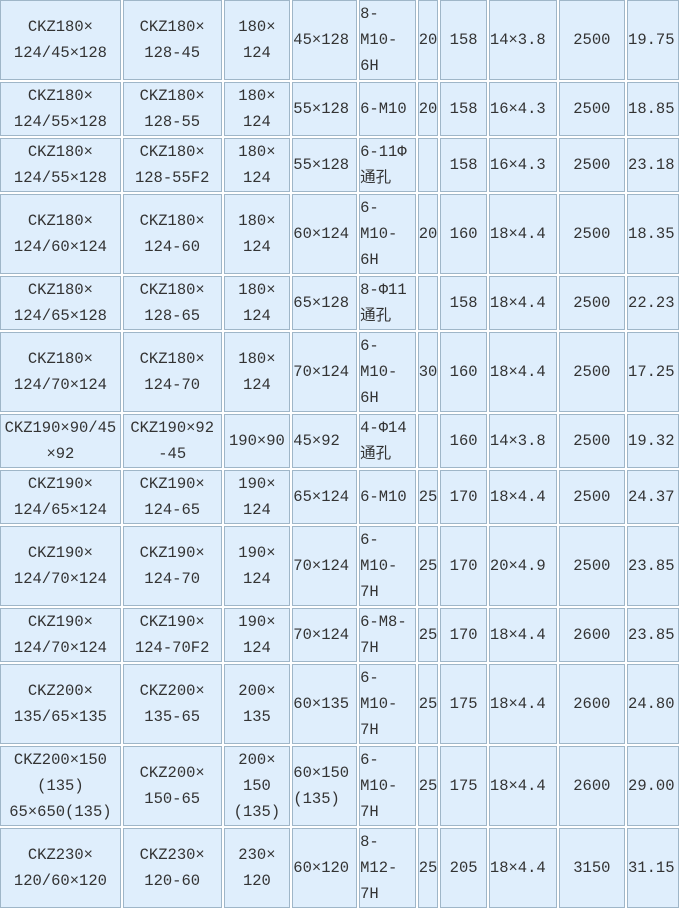 The width and height of the screenshot is (681, 910). I want to click on cell-bore: 60×150 (135), so click(325, 786).